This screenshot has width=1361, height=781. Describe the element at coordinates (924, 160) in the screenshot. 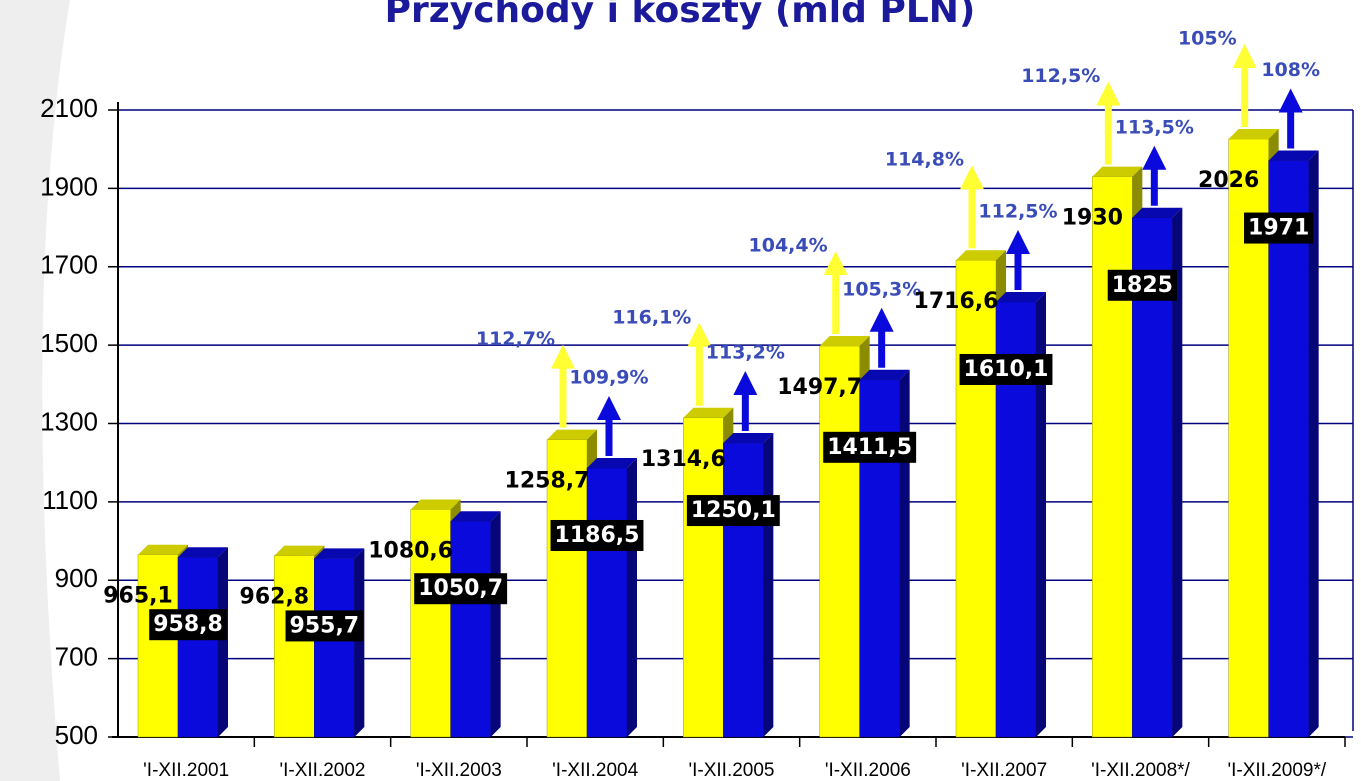

I see `growth-label: 114,8%` at that location.